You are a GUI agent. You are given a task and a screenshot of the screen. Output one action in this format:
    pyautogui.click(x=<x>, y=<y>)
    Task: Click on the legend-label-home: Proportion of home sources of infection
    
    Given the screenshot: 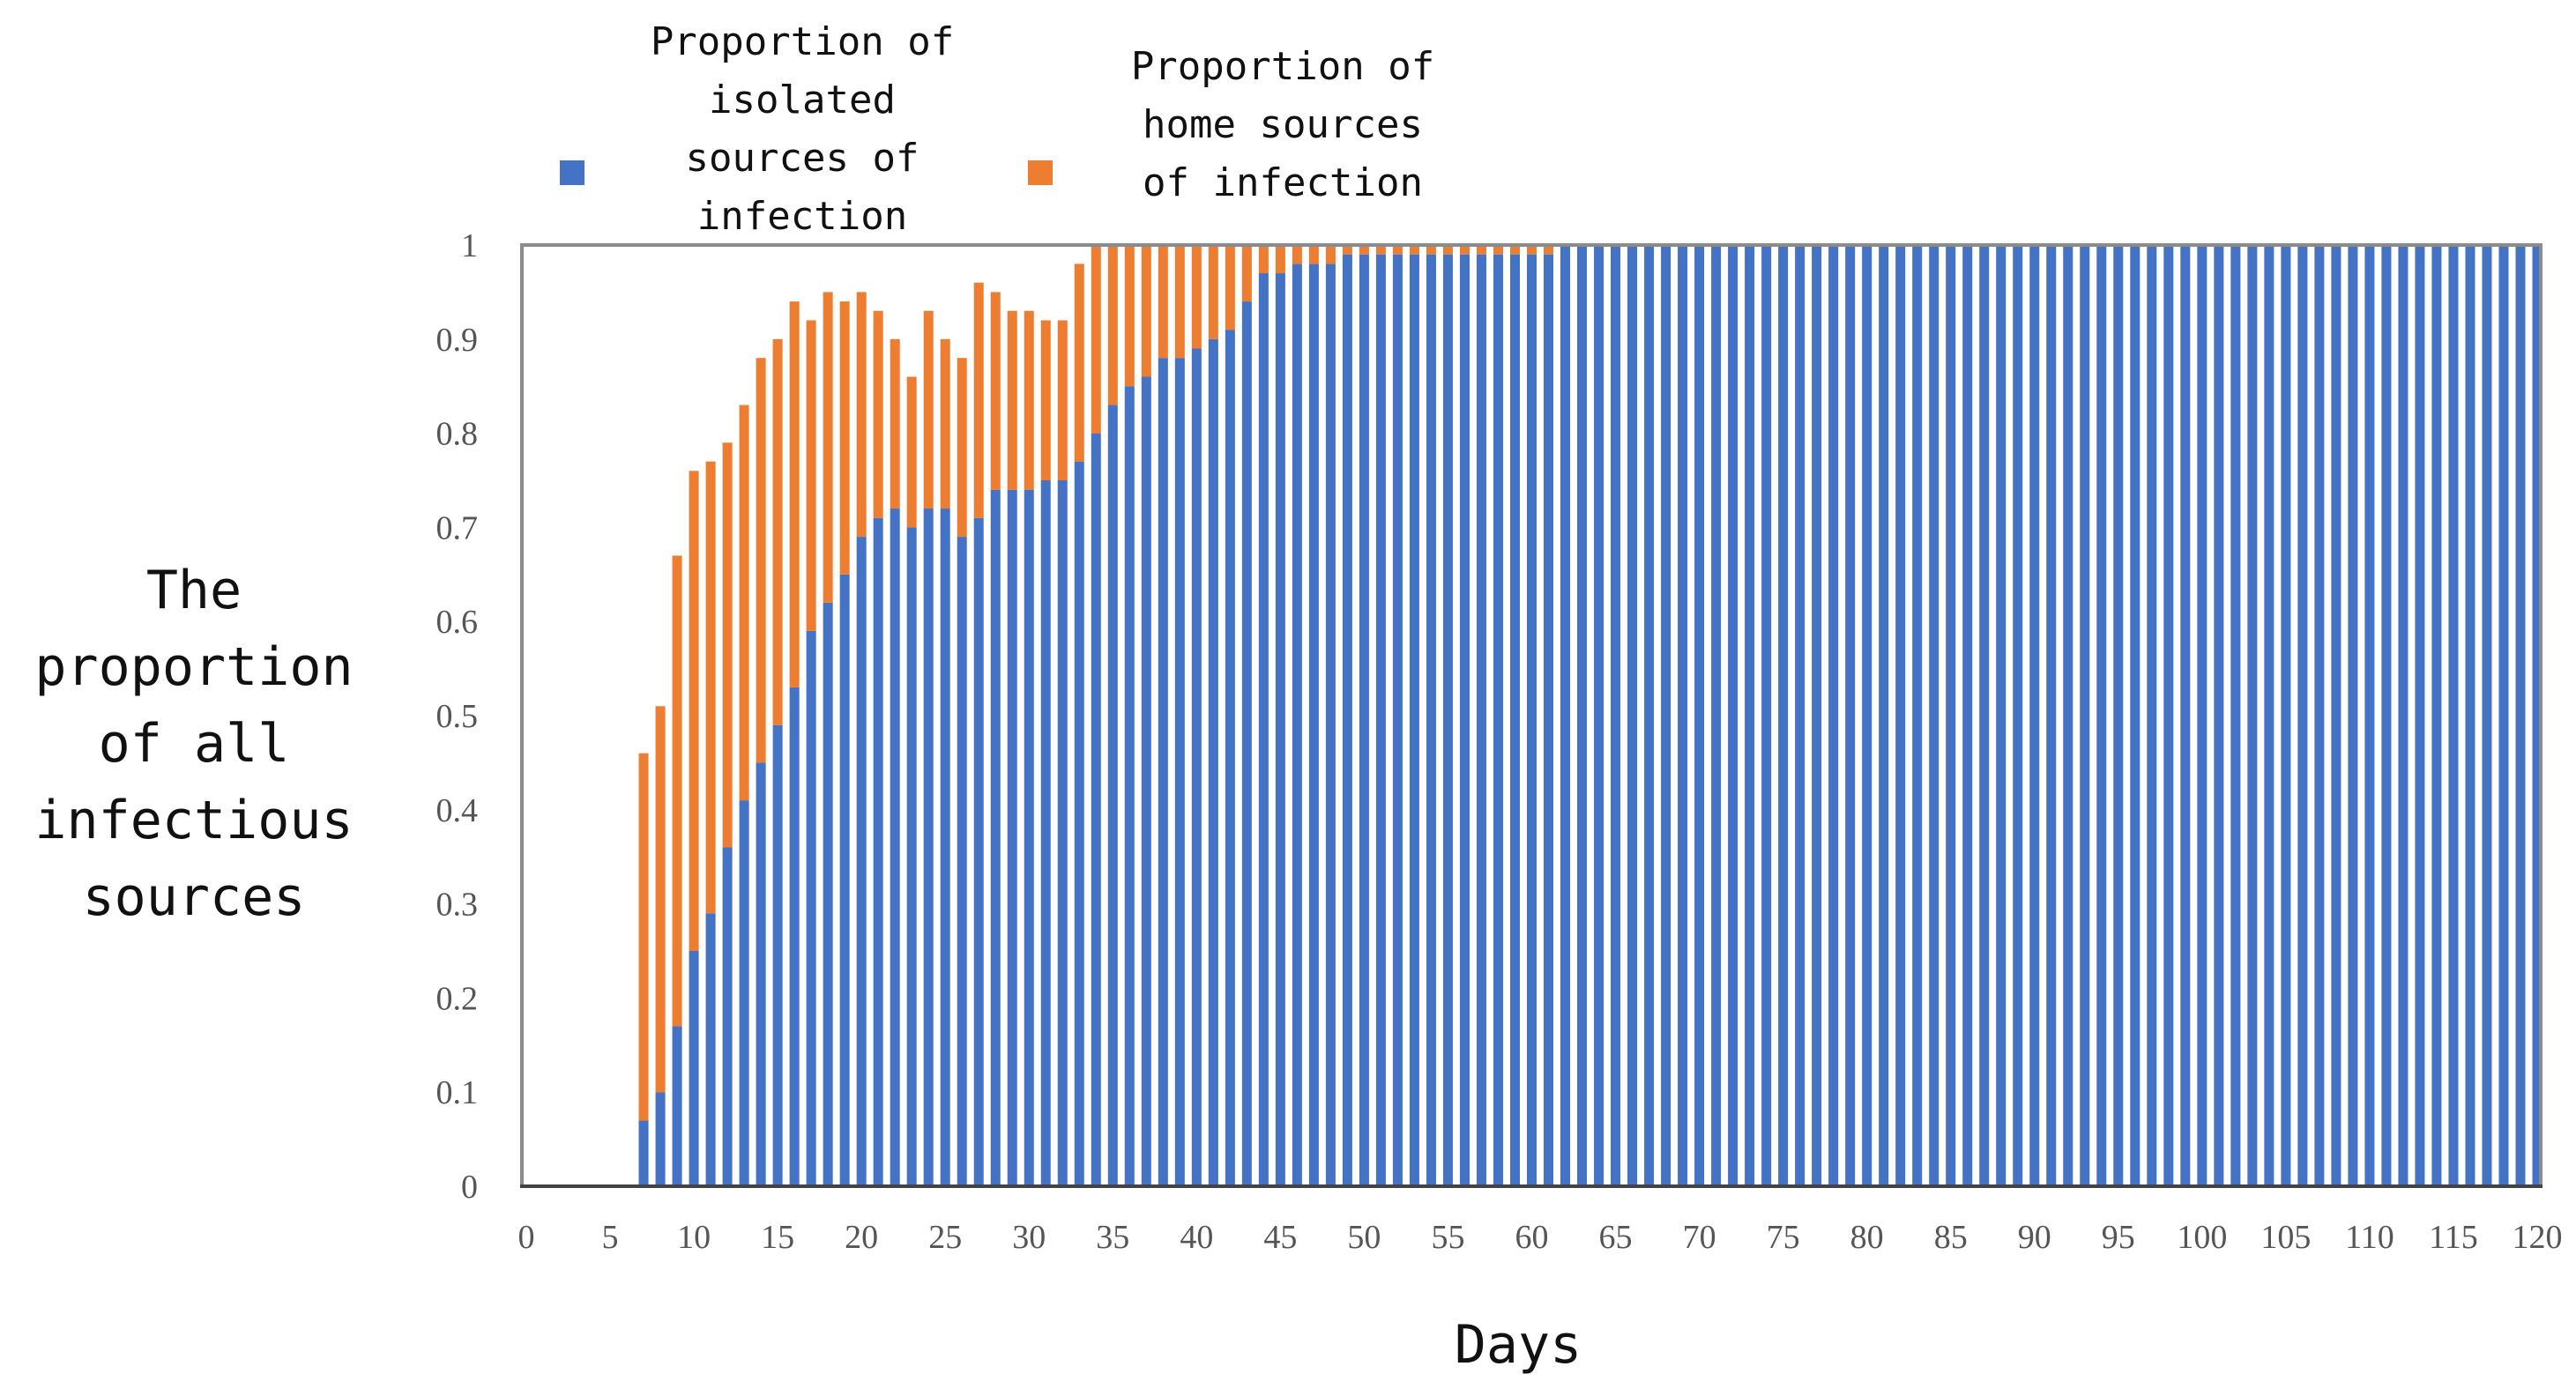 What is the action you would take?
    pyautogui.click(x=1282, y=124)
    